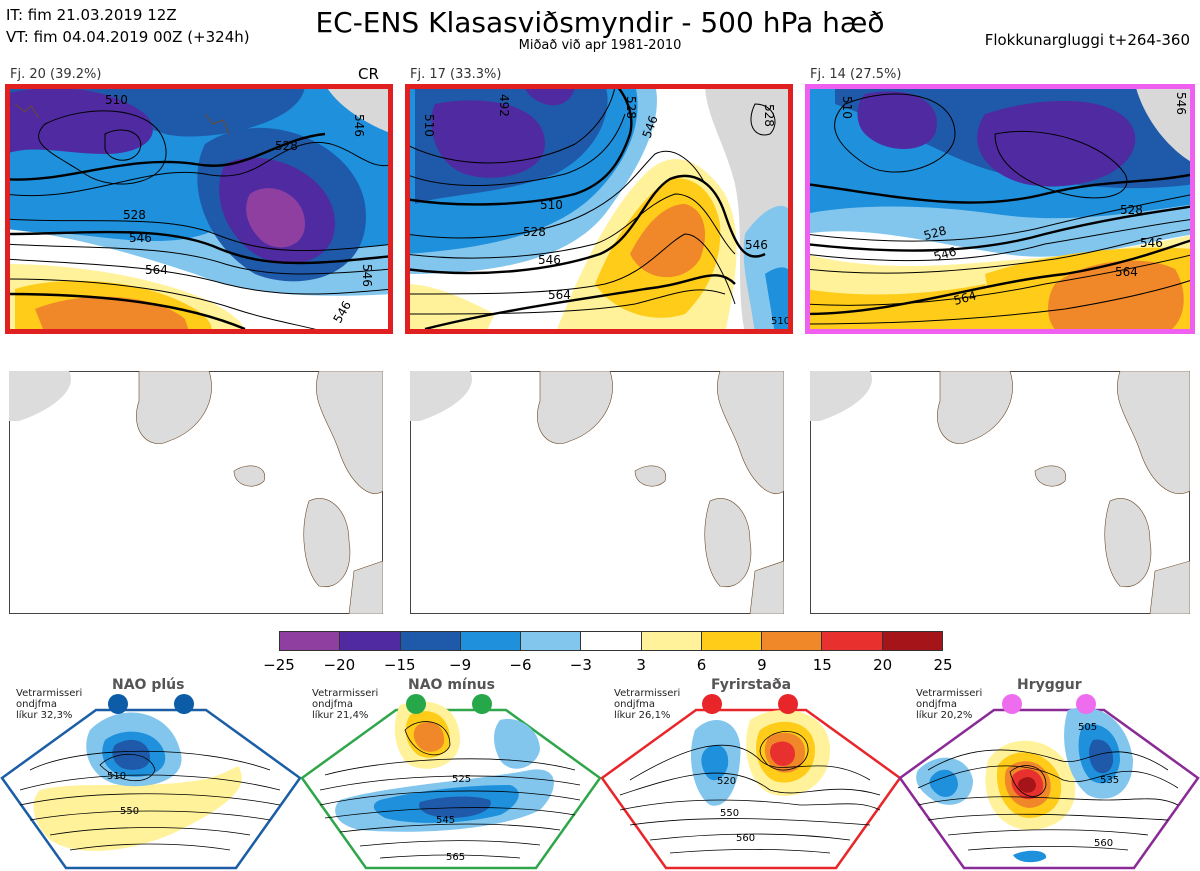 The image size is (1200, 871). I want to click on regime-4-map: 505 535 560, so click(1049, 782).